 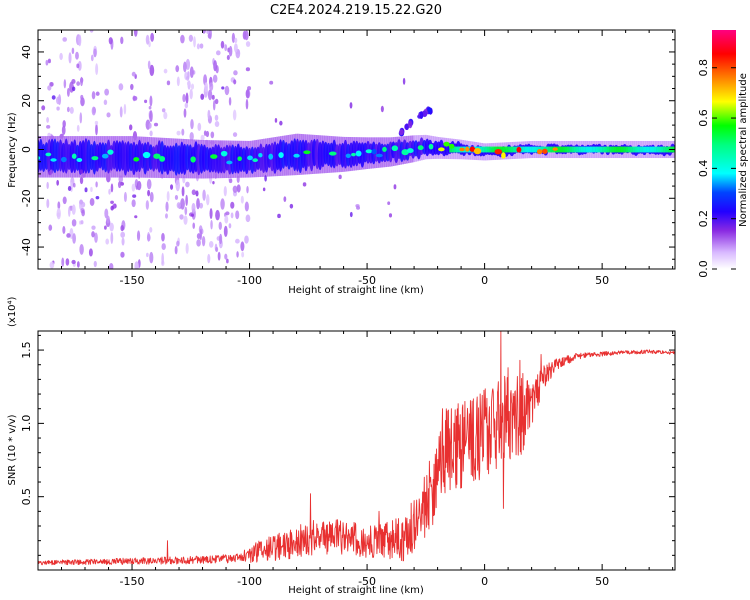 I want to click on snr-y-tick-label: 0.5, so click(x=26, y=497).